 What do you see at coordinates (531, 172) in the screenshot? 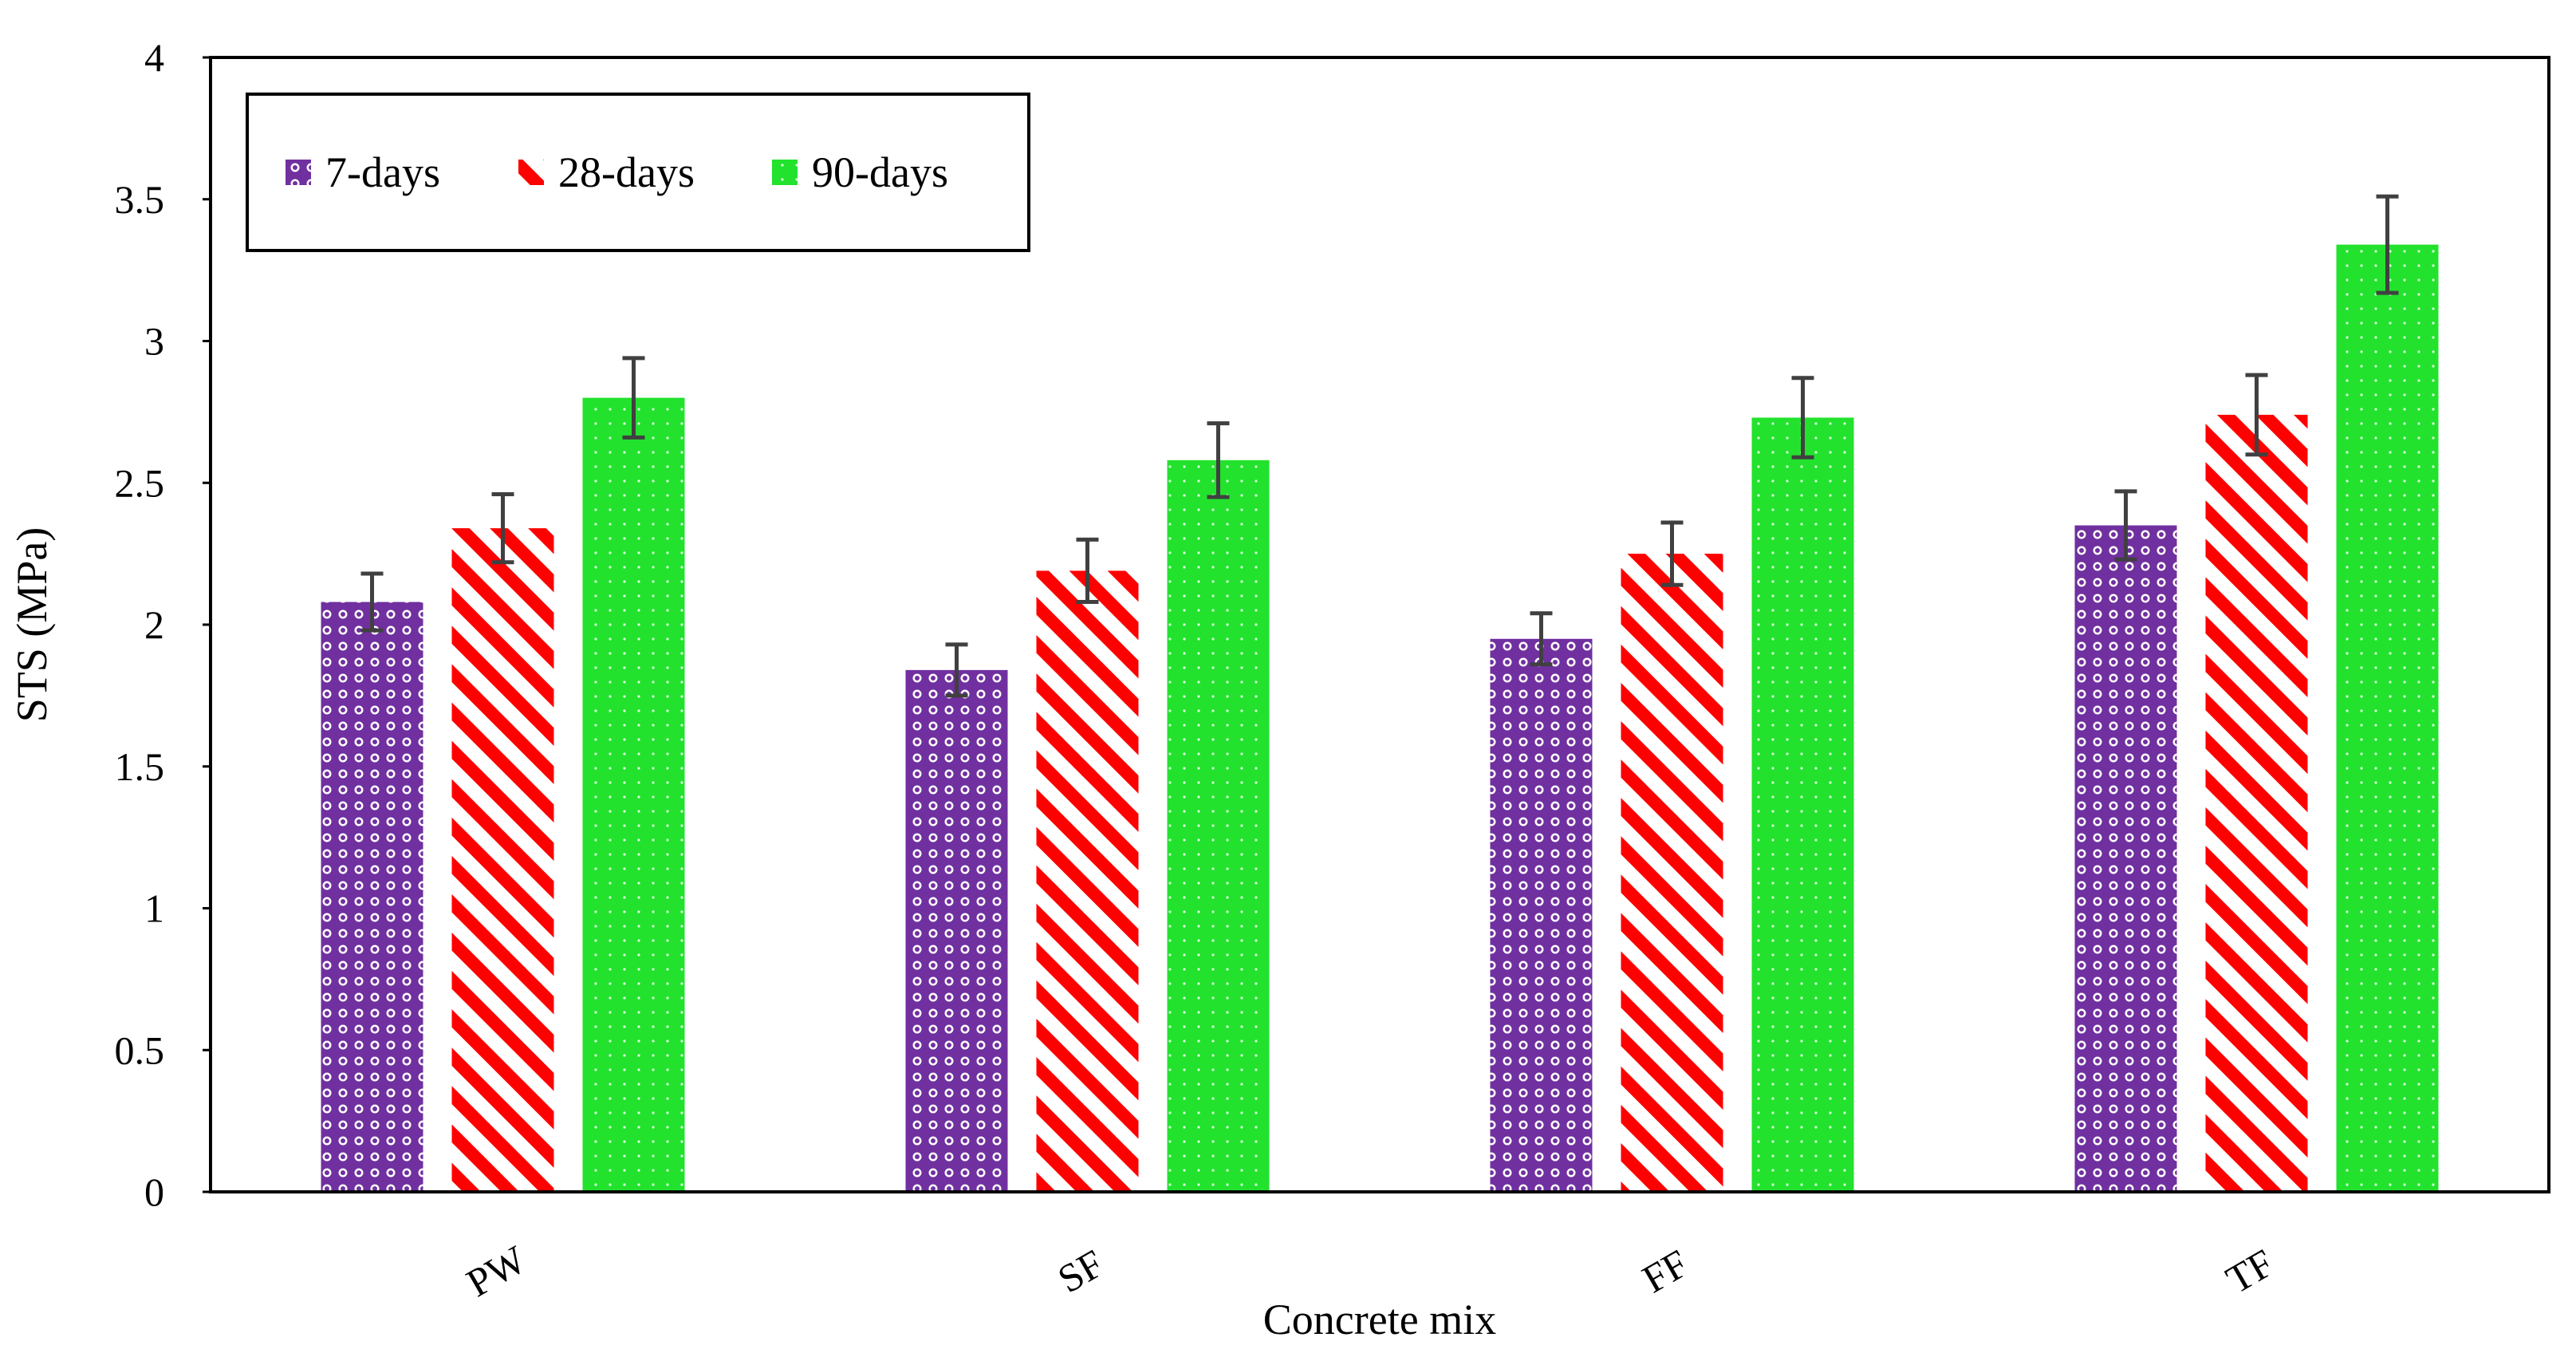
I see `legend-swatch-28-days` at bounding box center [531, 172].